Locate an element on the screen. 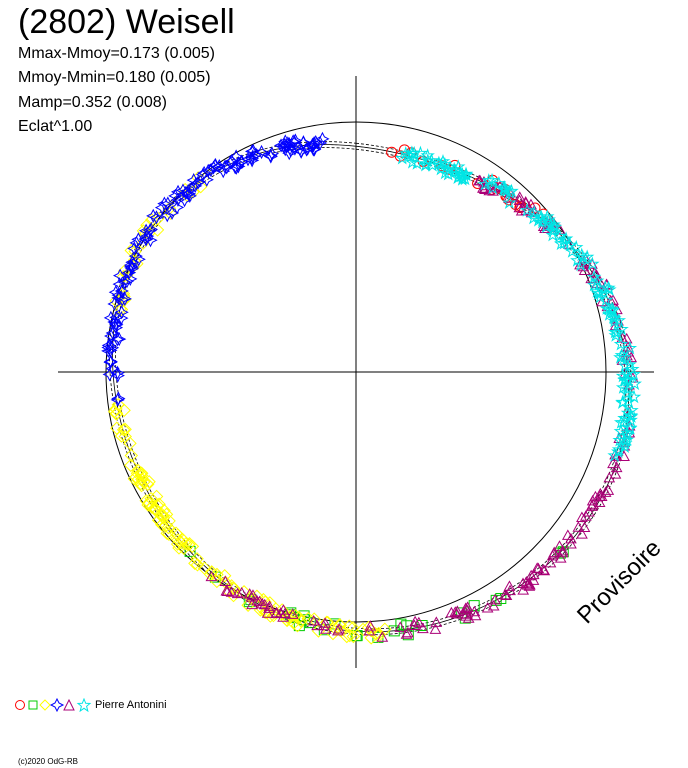 This screenshot has height=768, width=688. data-point-square is located at coordinates (407, 626).